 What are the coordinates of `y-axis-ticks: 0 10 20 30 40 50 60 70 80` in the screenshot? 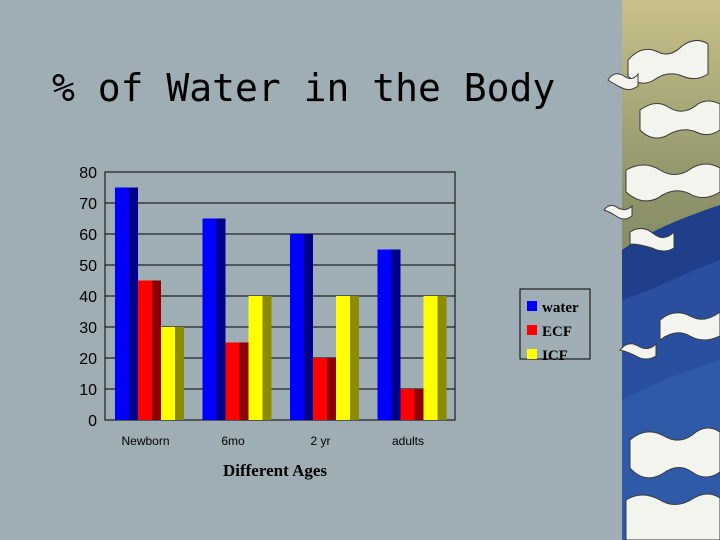 It's located at (88, 297).